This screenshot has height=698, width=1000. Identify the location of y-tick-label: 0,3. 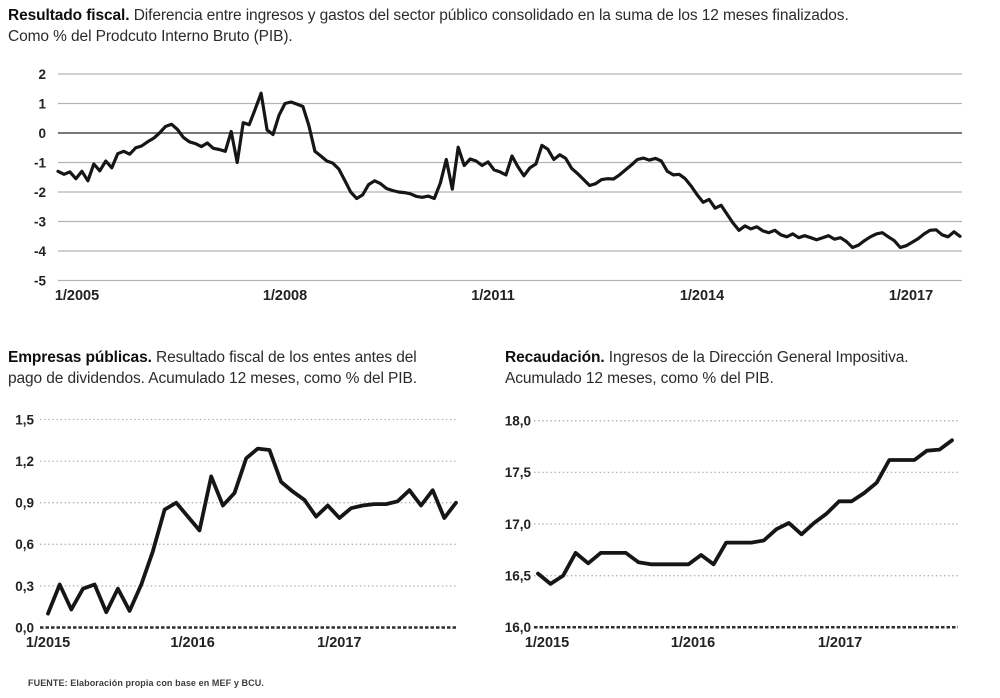
(24, 586).